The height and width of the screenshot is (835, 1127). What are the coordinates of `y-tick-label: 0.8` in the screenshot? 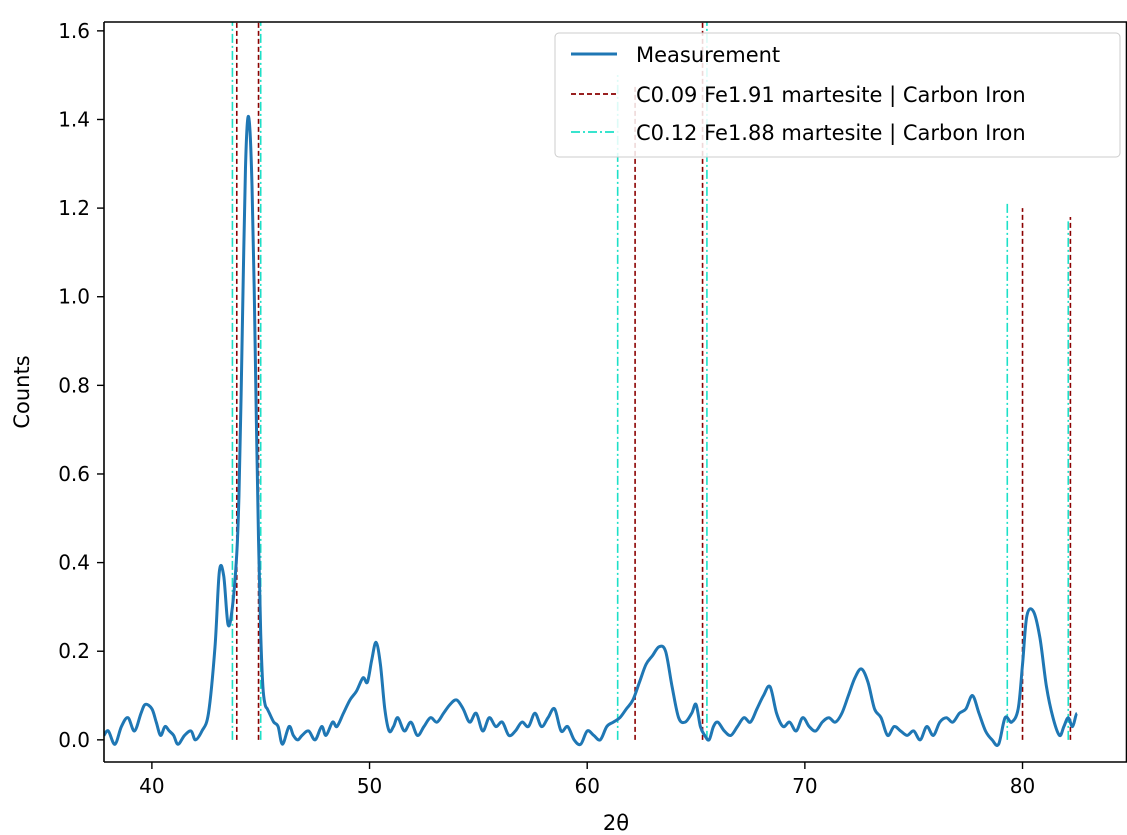 It's located at (74, 385).